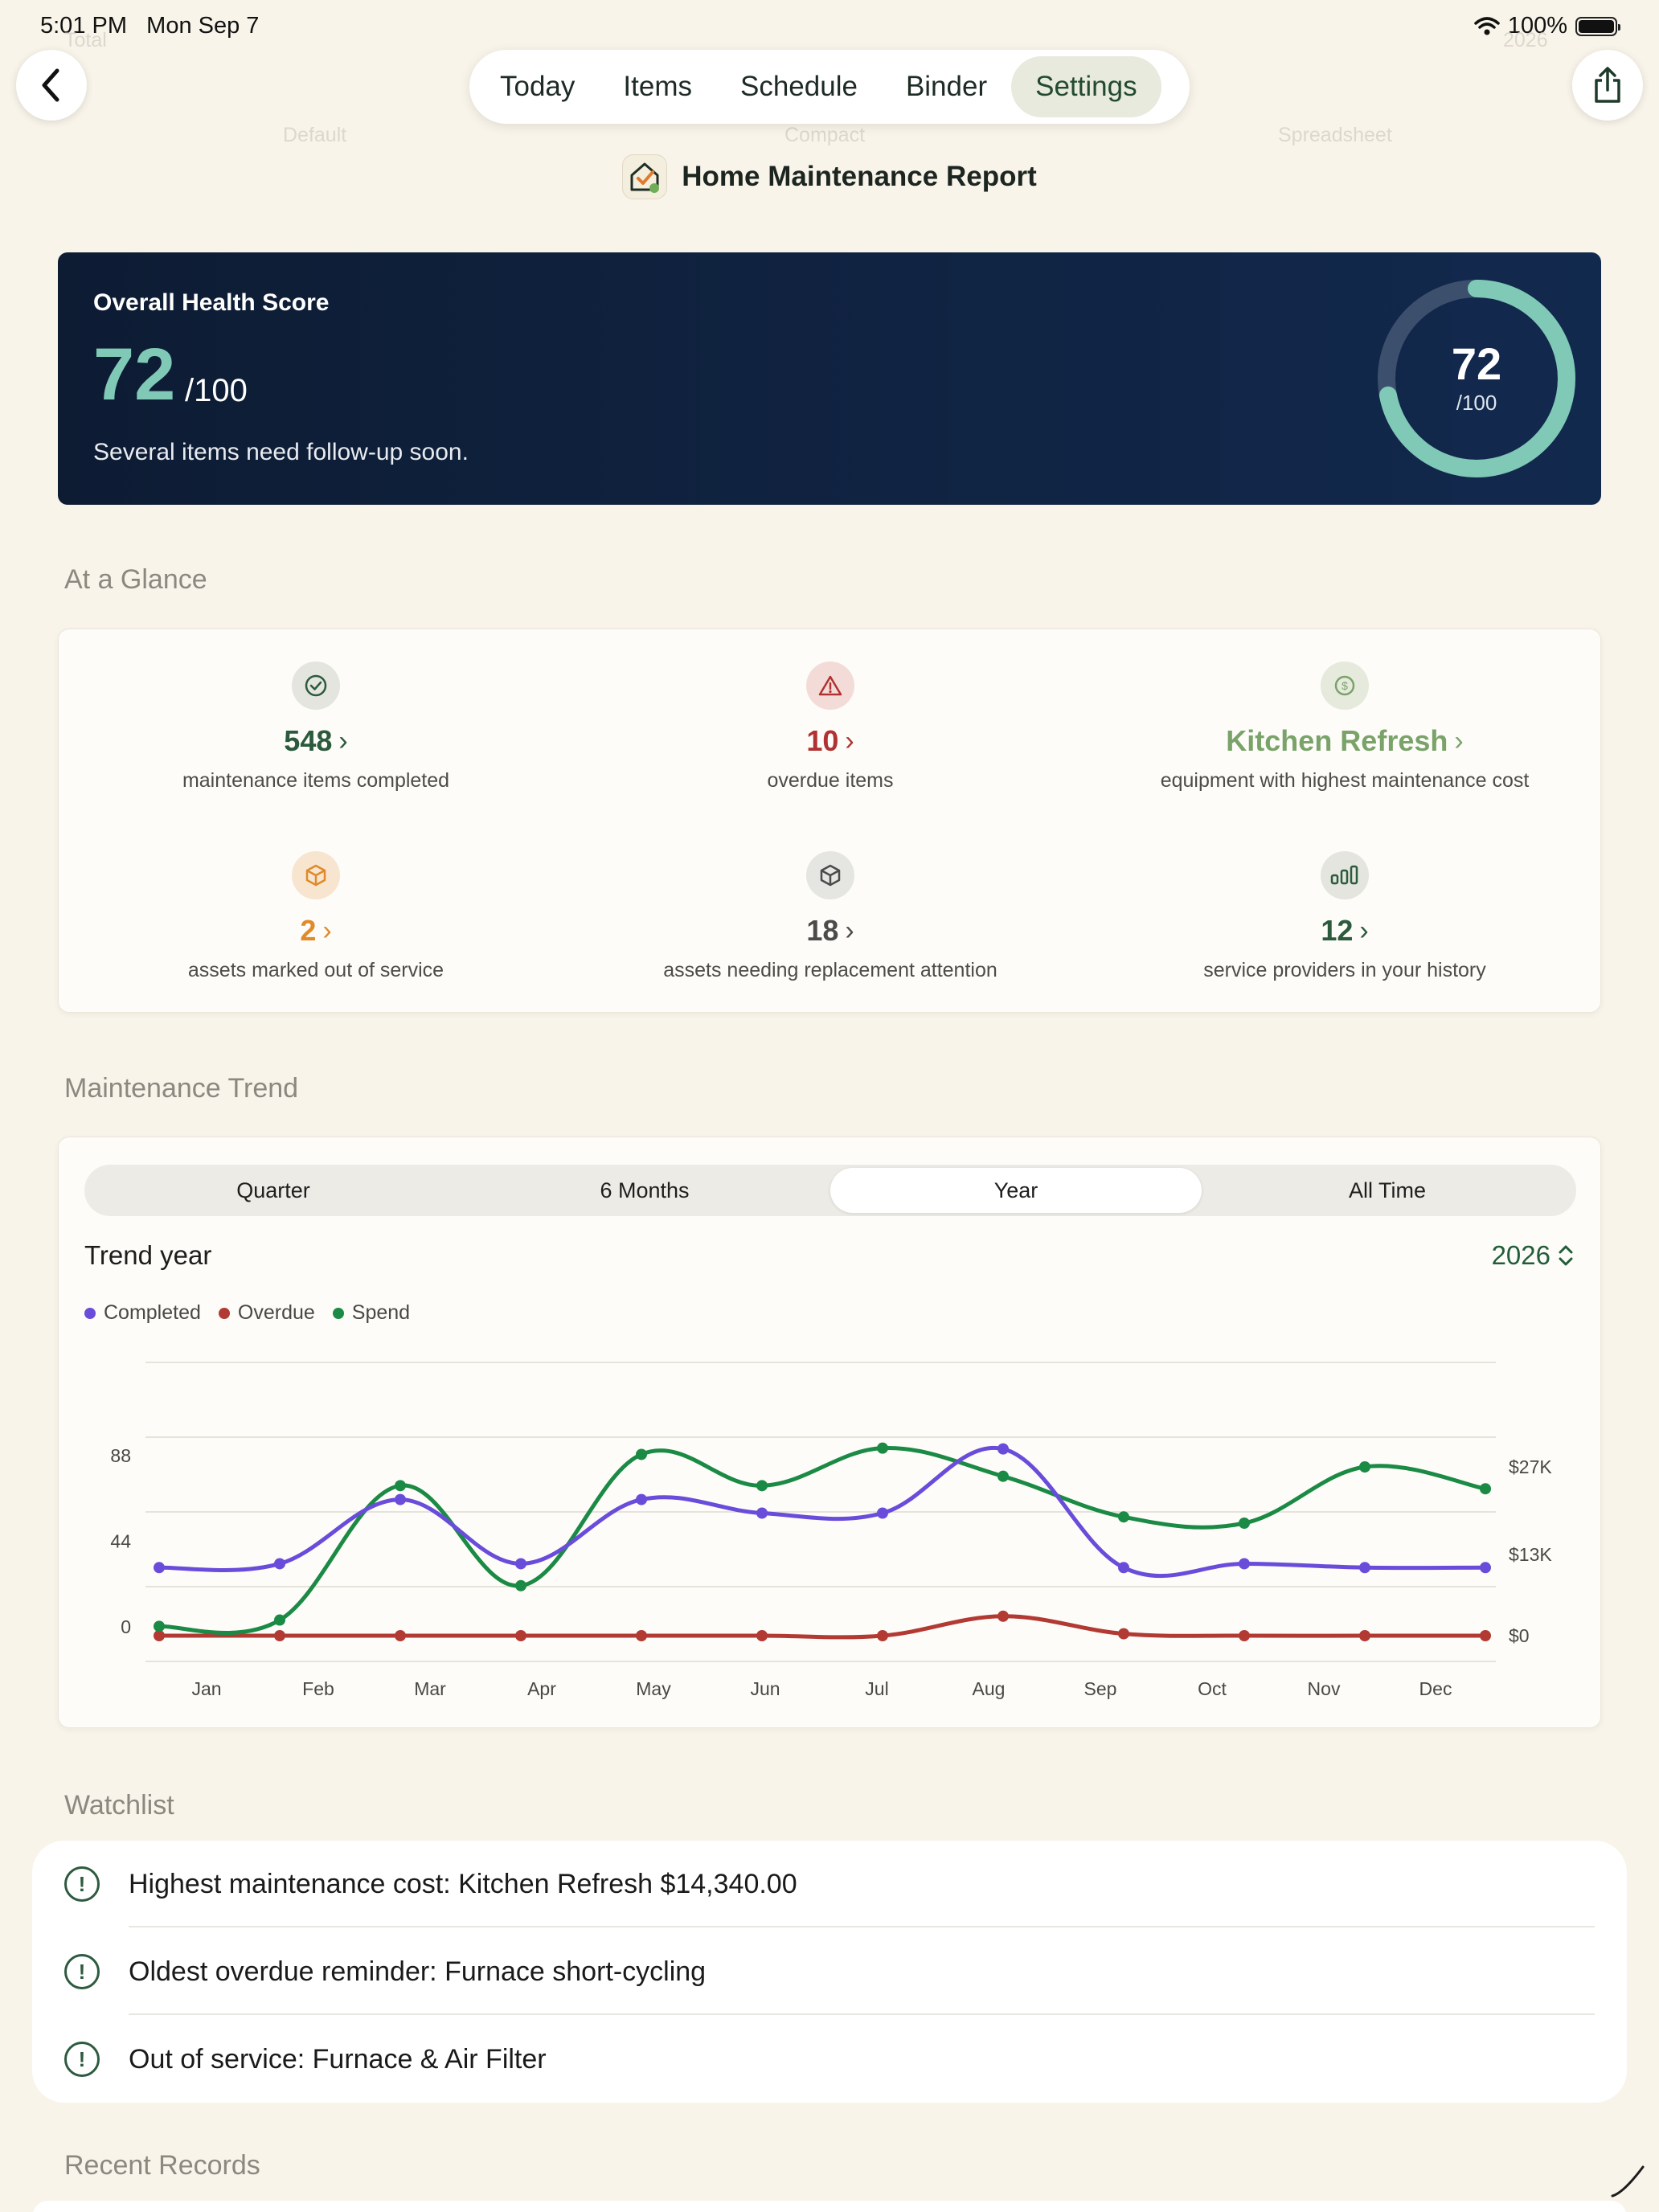 The height and width of the screenshot is (2212, 1659). Describe the element at coordinates (1016, 1190) in the screenshot. I see `segment-year: Year` at that location.